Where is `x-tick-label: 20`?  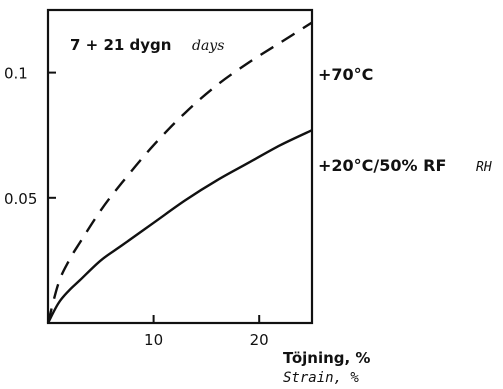
x-tick-label: 20 is located at coordinates (259, 340).